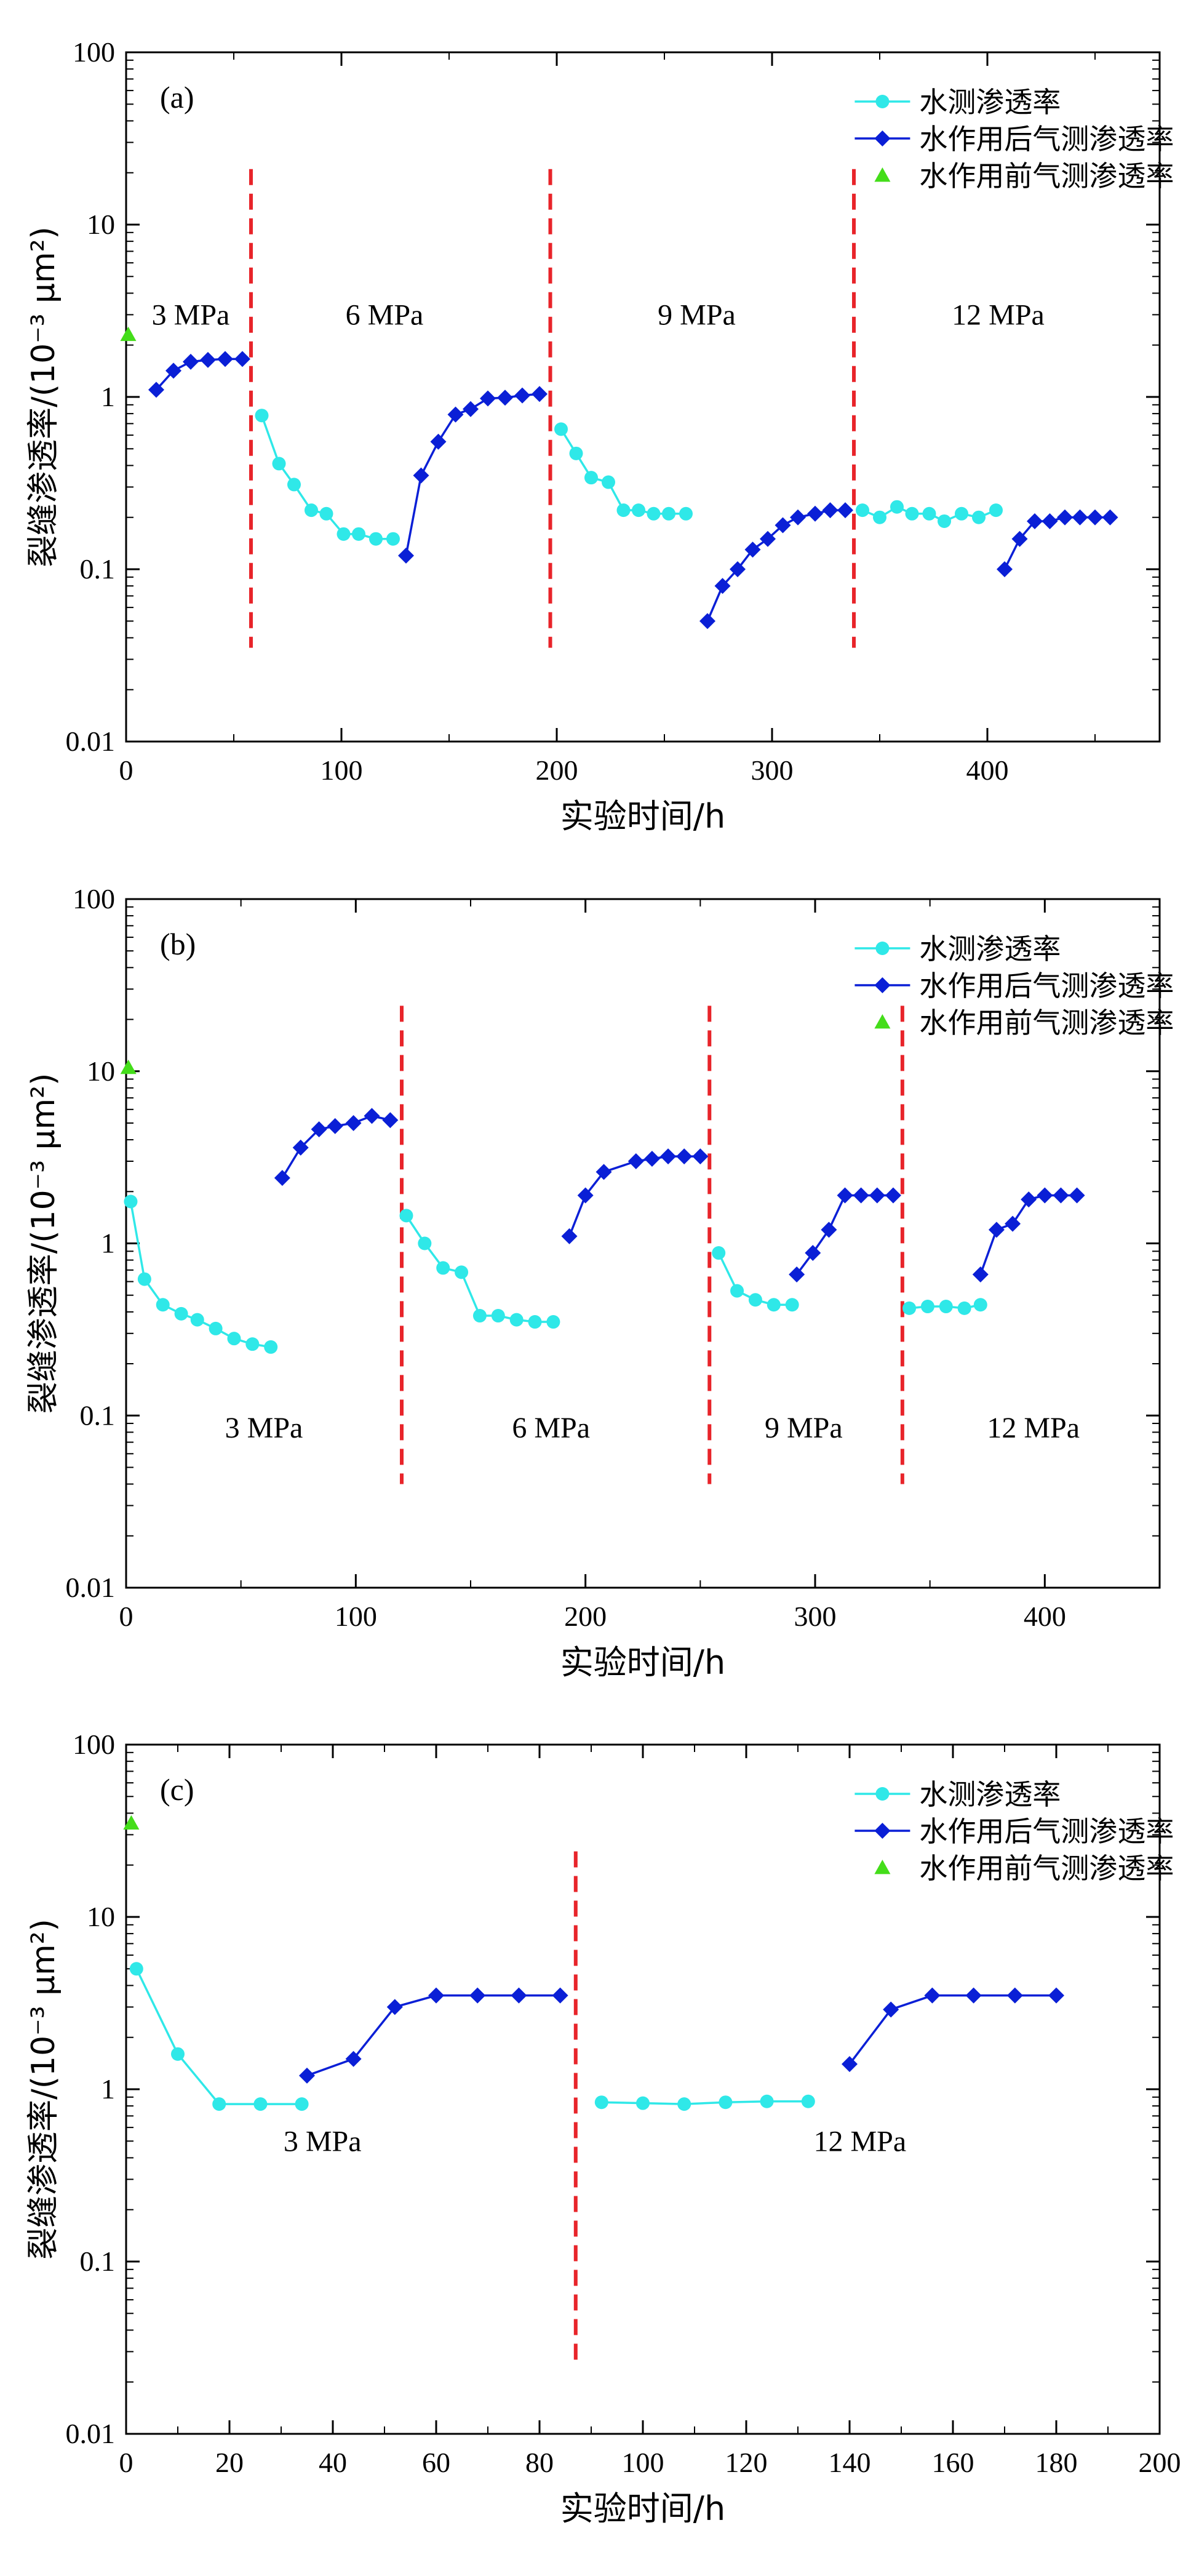 This screenshot has height=2576, width=1191. I want to click on x-tick-label: 300, so click(772, 770).